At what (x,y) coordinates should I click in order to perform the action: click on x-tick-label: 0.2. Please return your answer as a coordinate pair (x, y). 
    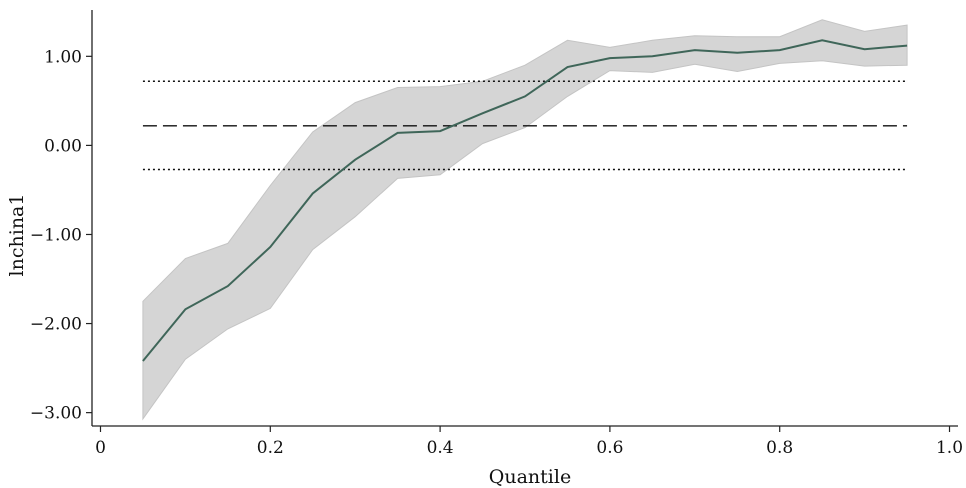
    Looking at the image, I should click on (270, 448).